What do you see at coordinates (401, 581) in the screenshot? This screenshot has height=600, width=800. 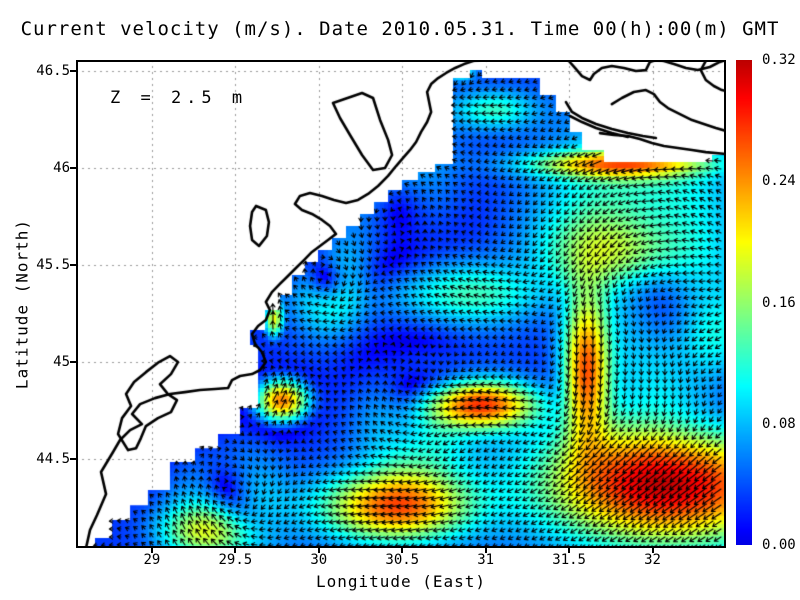 I see `x-axis-label: Longitude (East)` at bounding box center [401, 581].